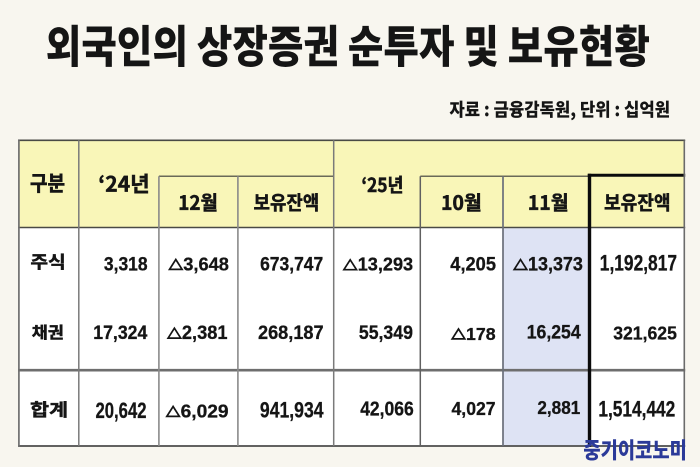  I want to click on svg-text: 6,029, so click(205, 410).